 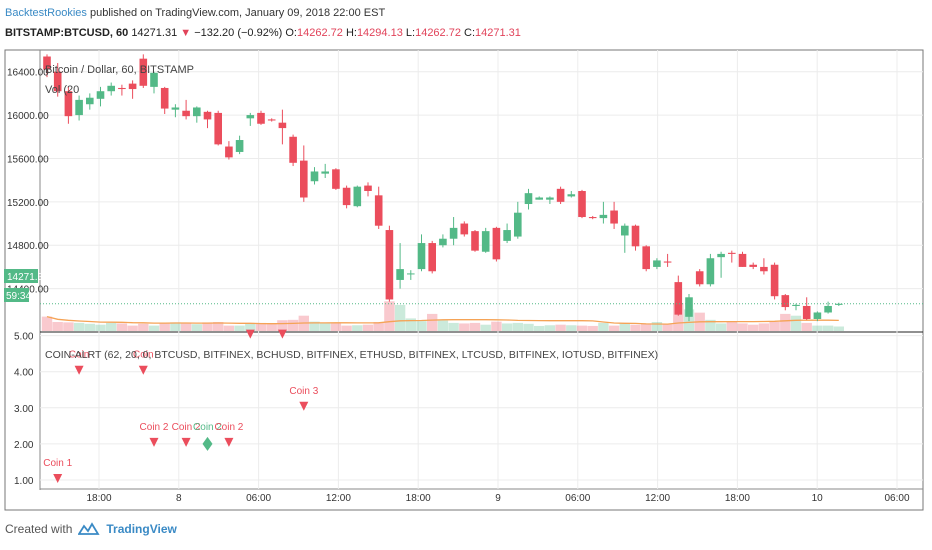 What do you see at coordinates (57, 463) in the screenshot?
I see `alert-marker-label: Coin 1` at bounding box center [57, 463].